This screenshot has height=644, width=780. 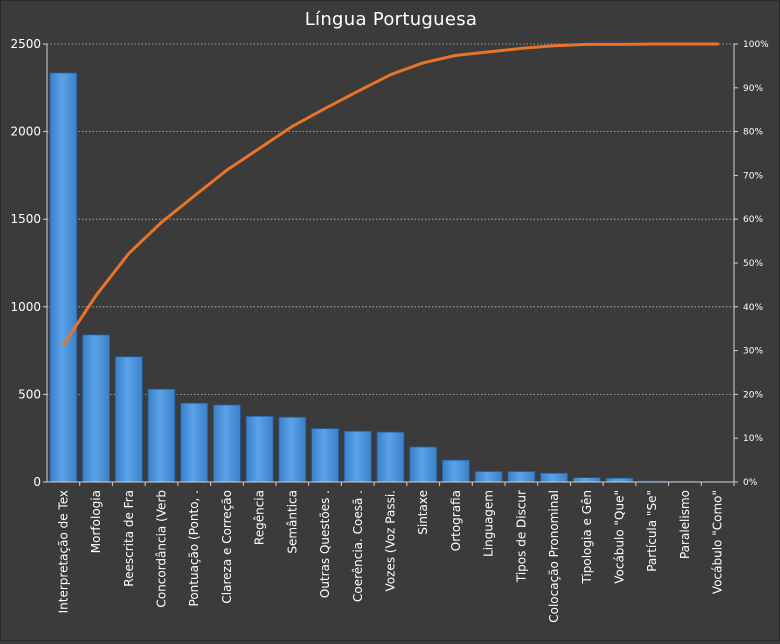 I want to click on y2-tick-label: 50%, so click(x=753, y=264).